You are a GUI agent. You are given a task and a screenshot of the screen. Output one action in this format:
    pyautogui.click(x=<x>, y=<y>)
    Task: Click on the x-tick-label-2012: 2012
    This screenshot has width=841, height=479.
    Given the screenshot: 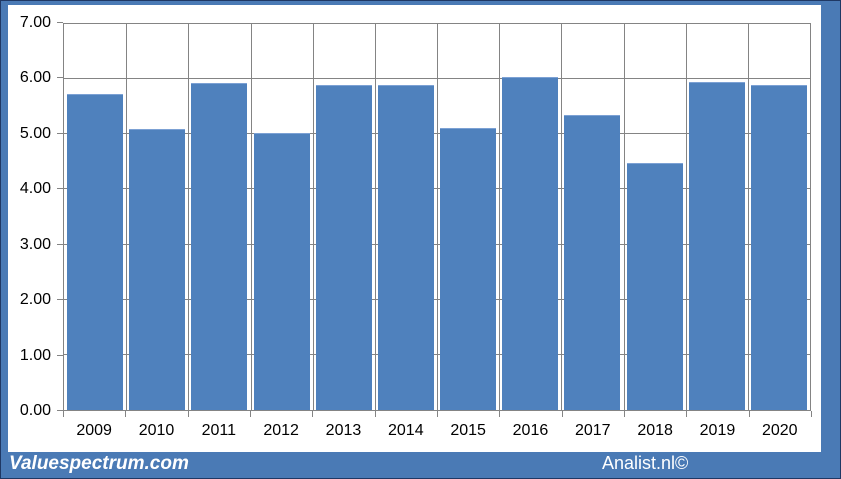 What is the action you would take?
    pyautogui.click(x=281, y=430)
    